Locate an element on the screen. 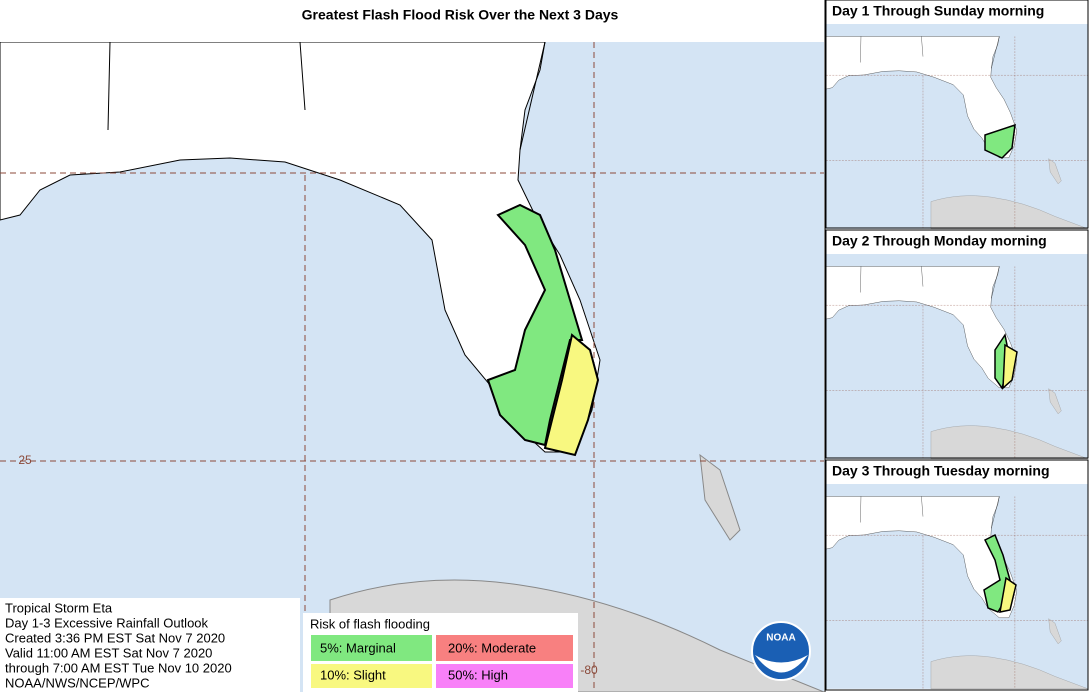 This screenshot has width=1090, height=697. info-line: Created 3:36 PM EST Sat Nov 7 2020 is located at coordinates (115, 637).